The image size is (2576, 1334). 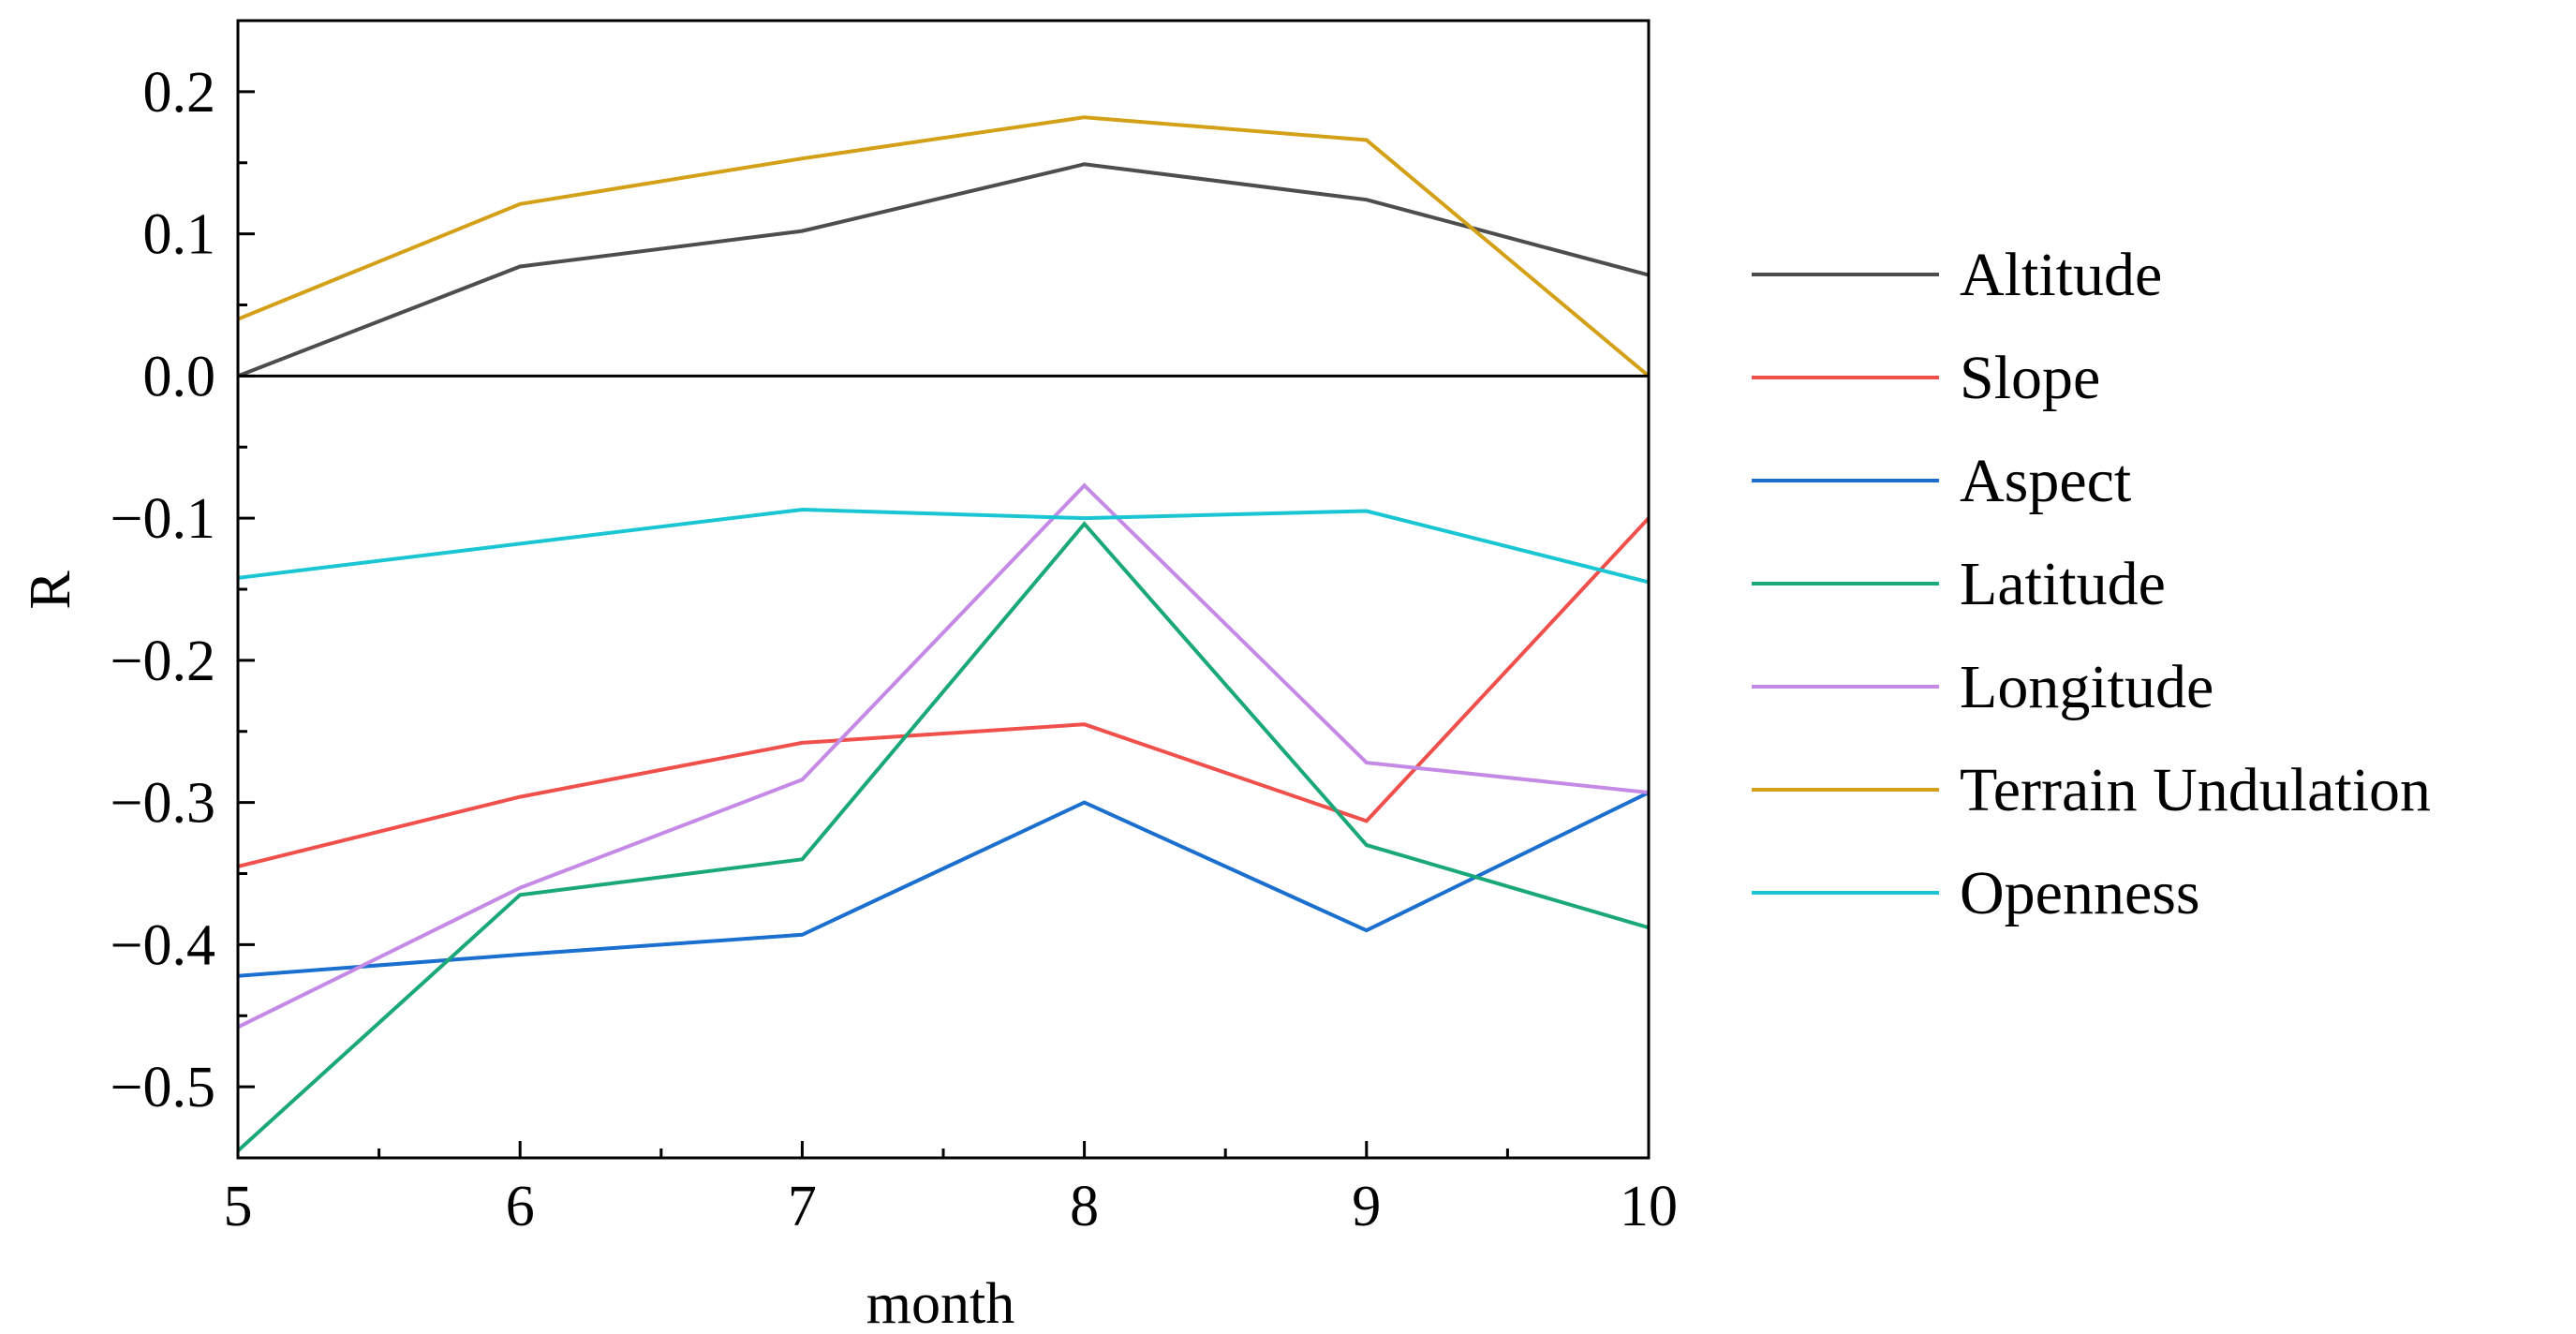 I want to click on y-tick-label: 0.2, so click(x=180, y=93).